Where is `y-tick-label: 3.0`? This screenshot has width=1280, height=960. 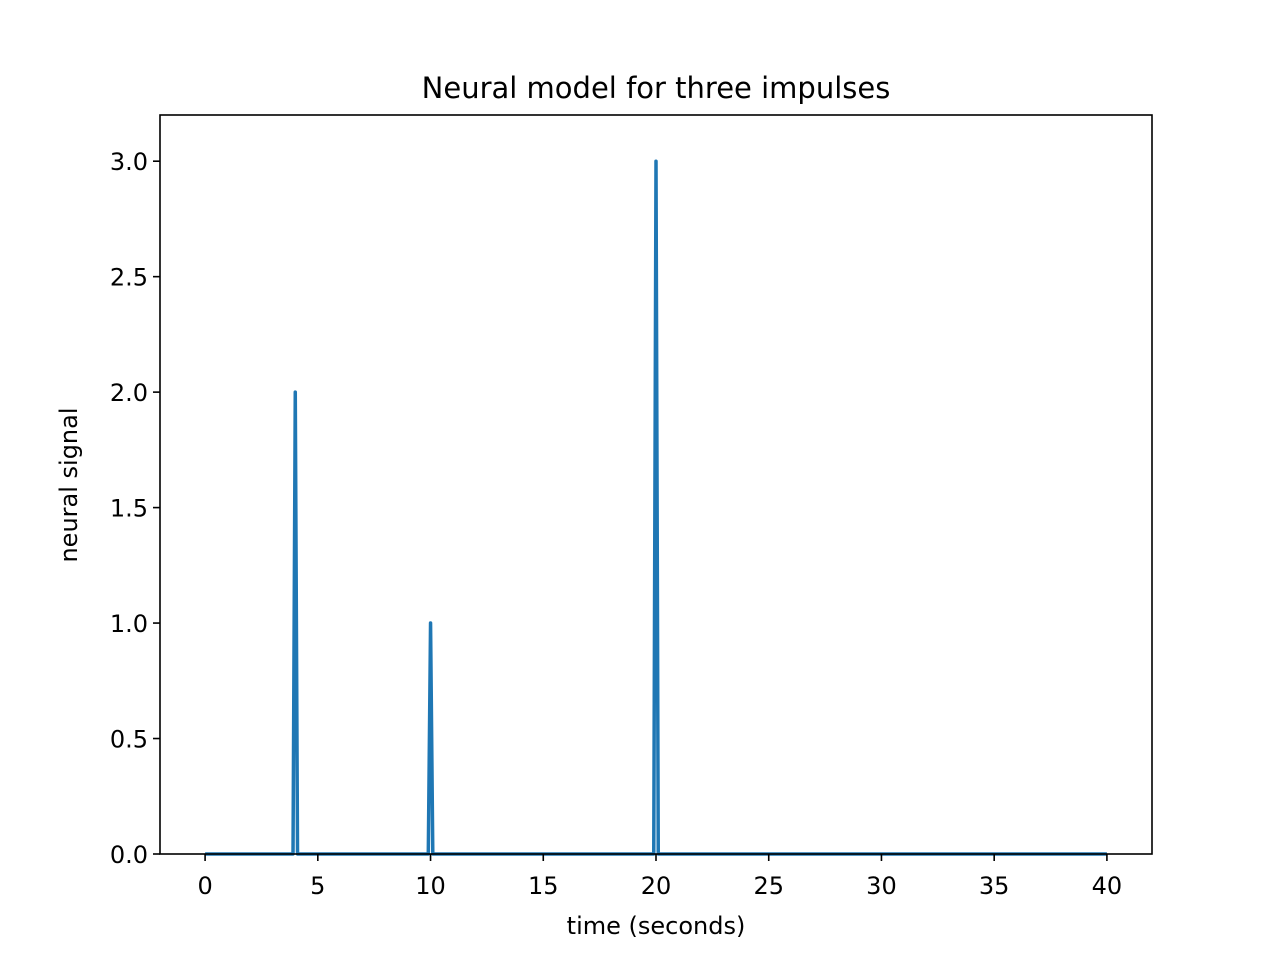
y-tick-label: 3.0 is located at coordinates (129, 162).